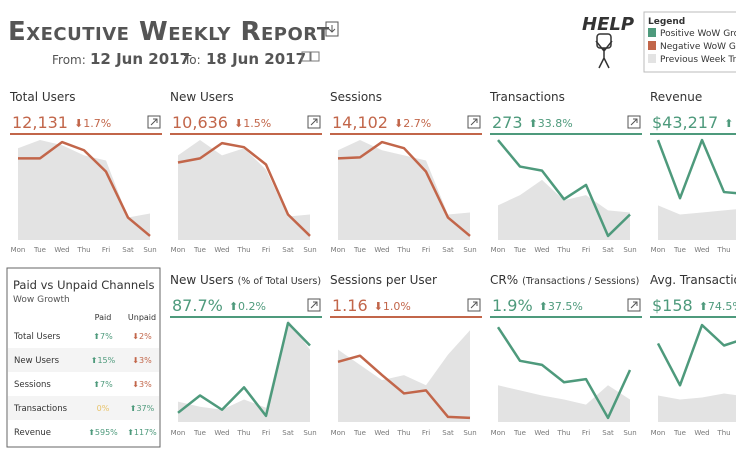 The width and height of the screenshot is (736, 454). Describe the element at coordinates (103, 360) in the screenshot. I see `table-cell: ⬆15%` at that location.